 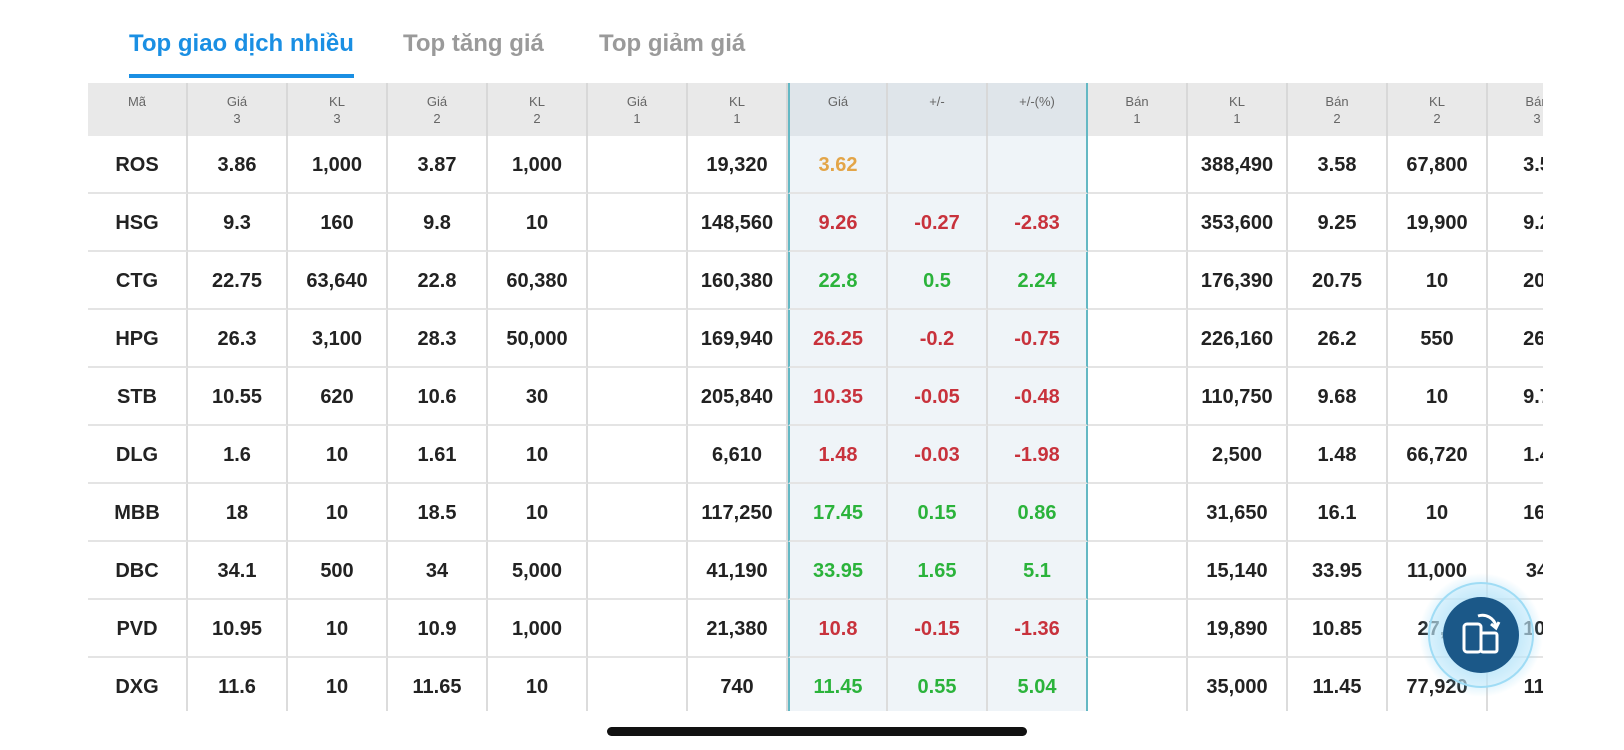 I want to click on value-cell: 19,890, so click(x=1238, y=629).